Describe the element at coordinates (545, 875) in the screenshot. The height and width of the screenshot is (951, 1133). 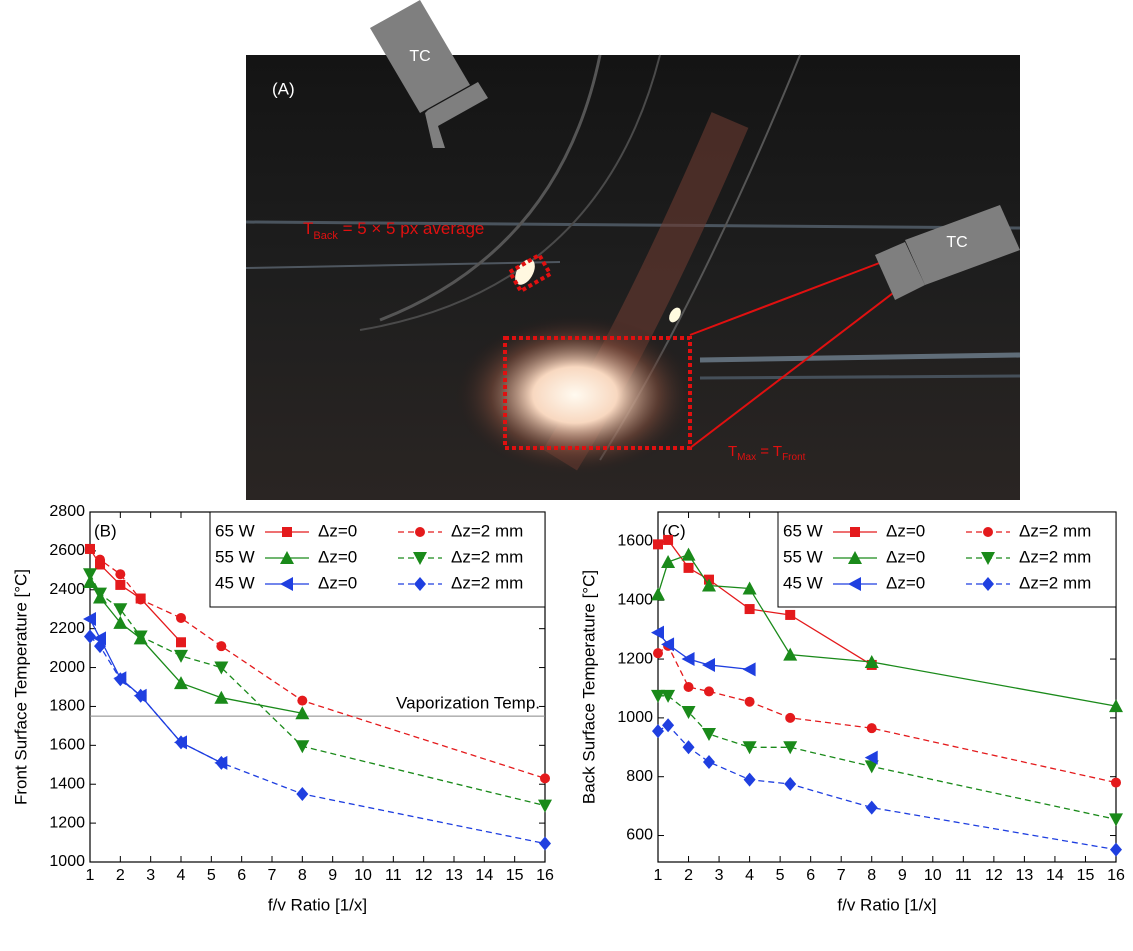
I see `x-tick-label: 16` at that location.